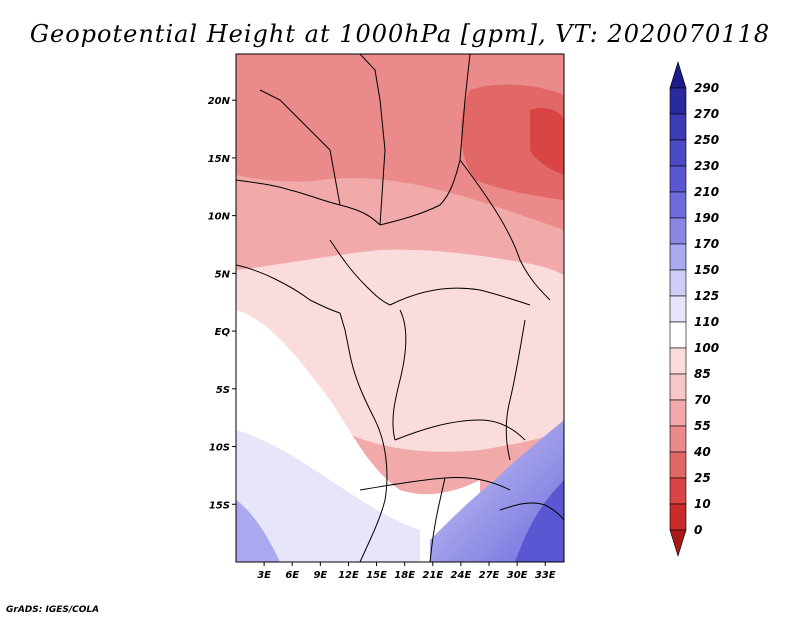 The width and height of the screenshot is (800, 618). Describe the element at coordinates (363, 437) in the screenshot. I see `border-coast-west` at that location.